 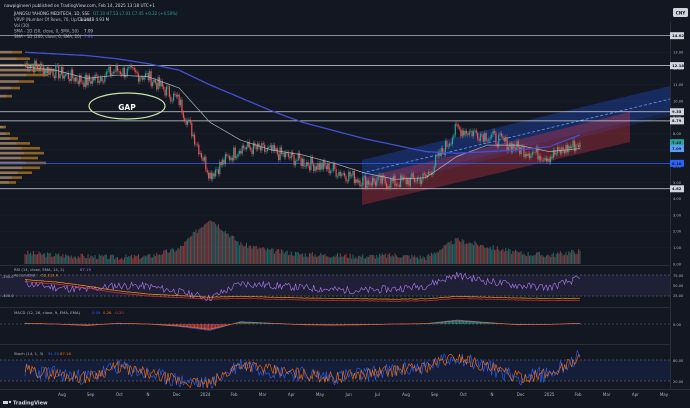 What do you see at coordinates (680, 12) in the screenshot?
I see `currency-badge` at bounding box center [680, 12].